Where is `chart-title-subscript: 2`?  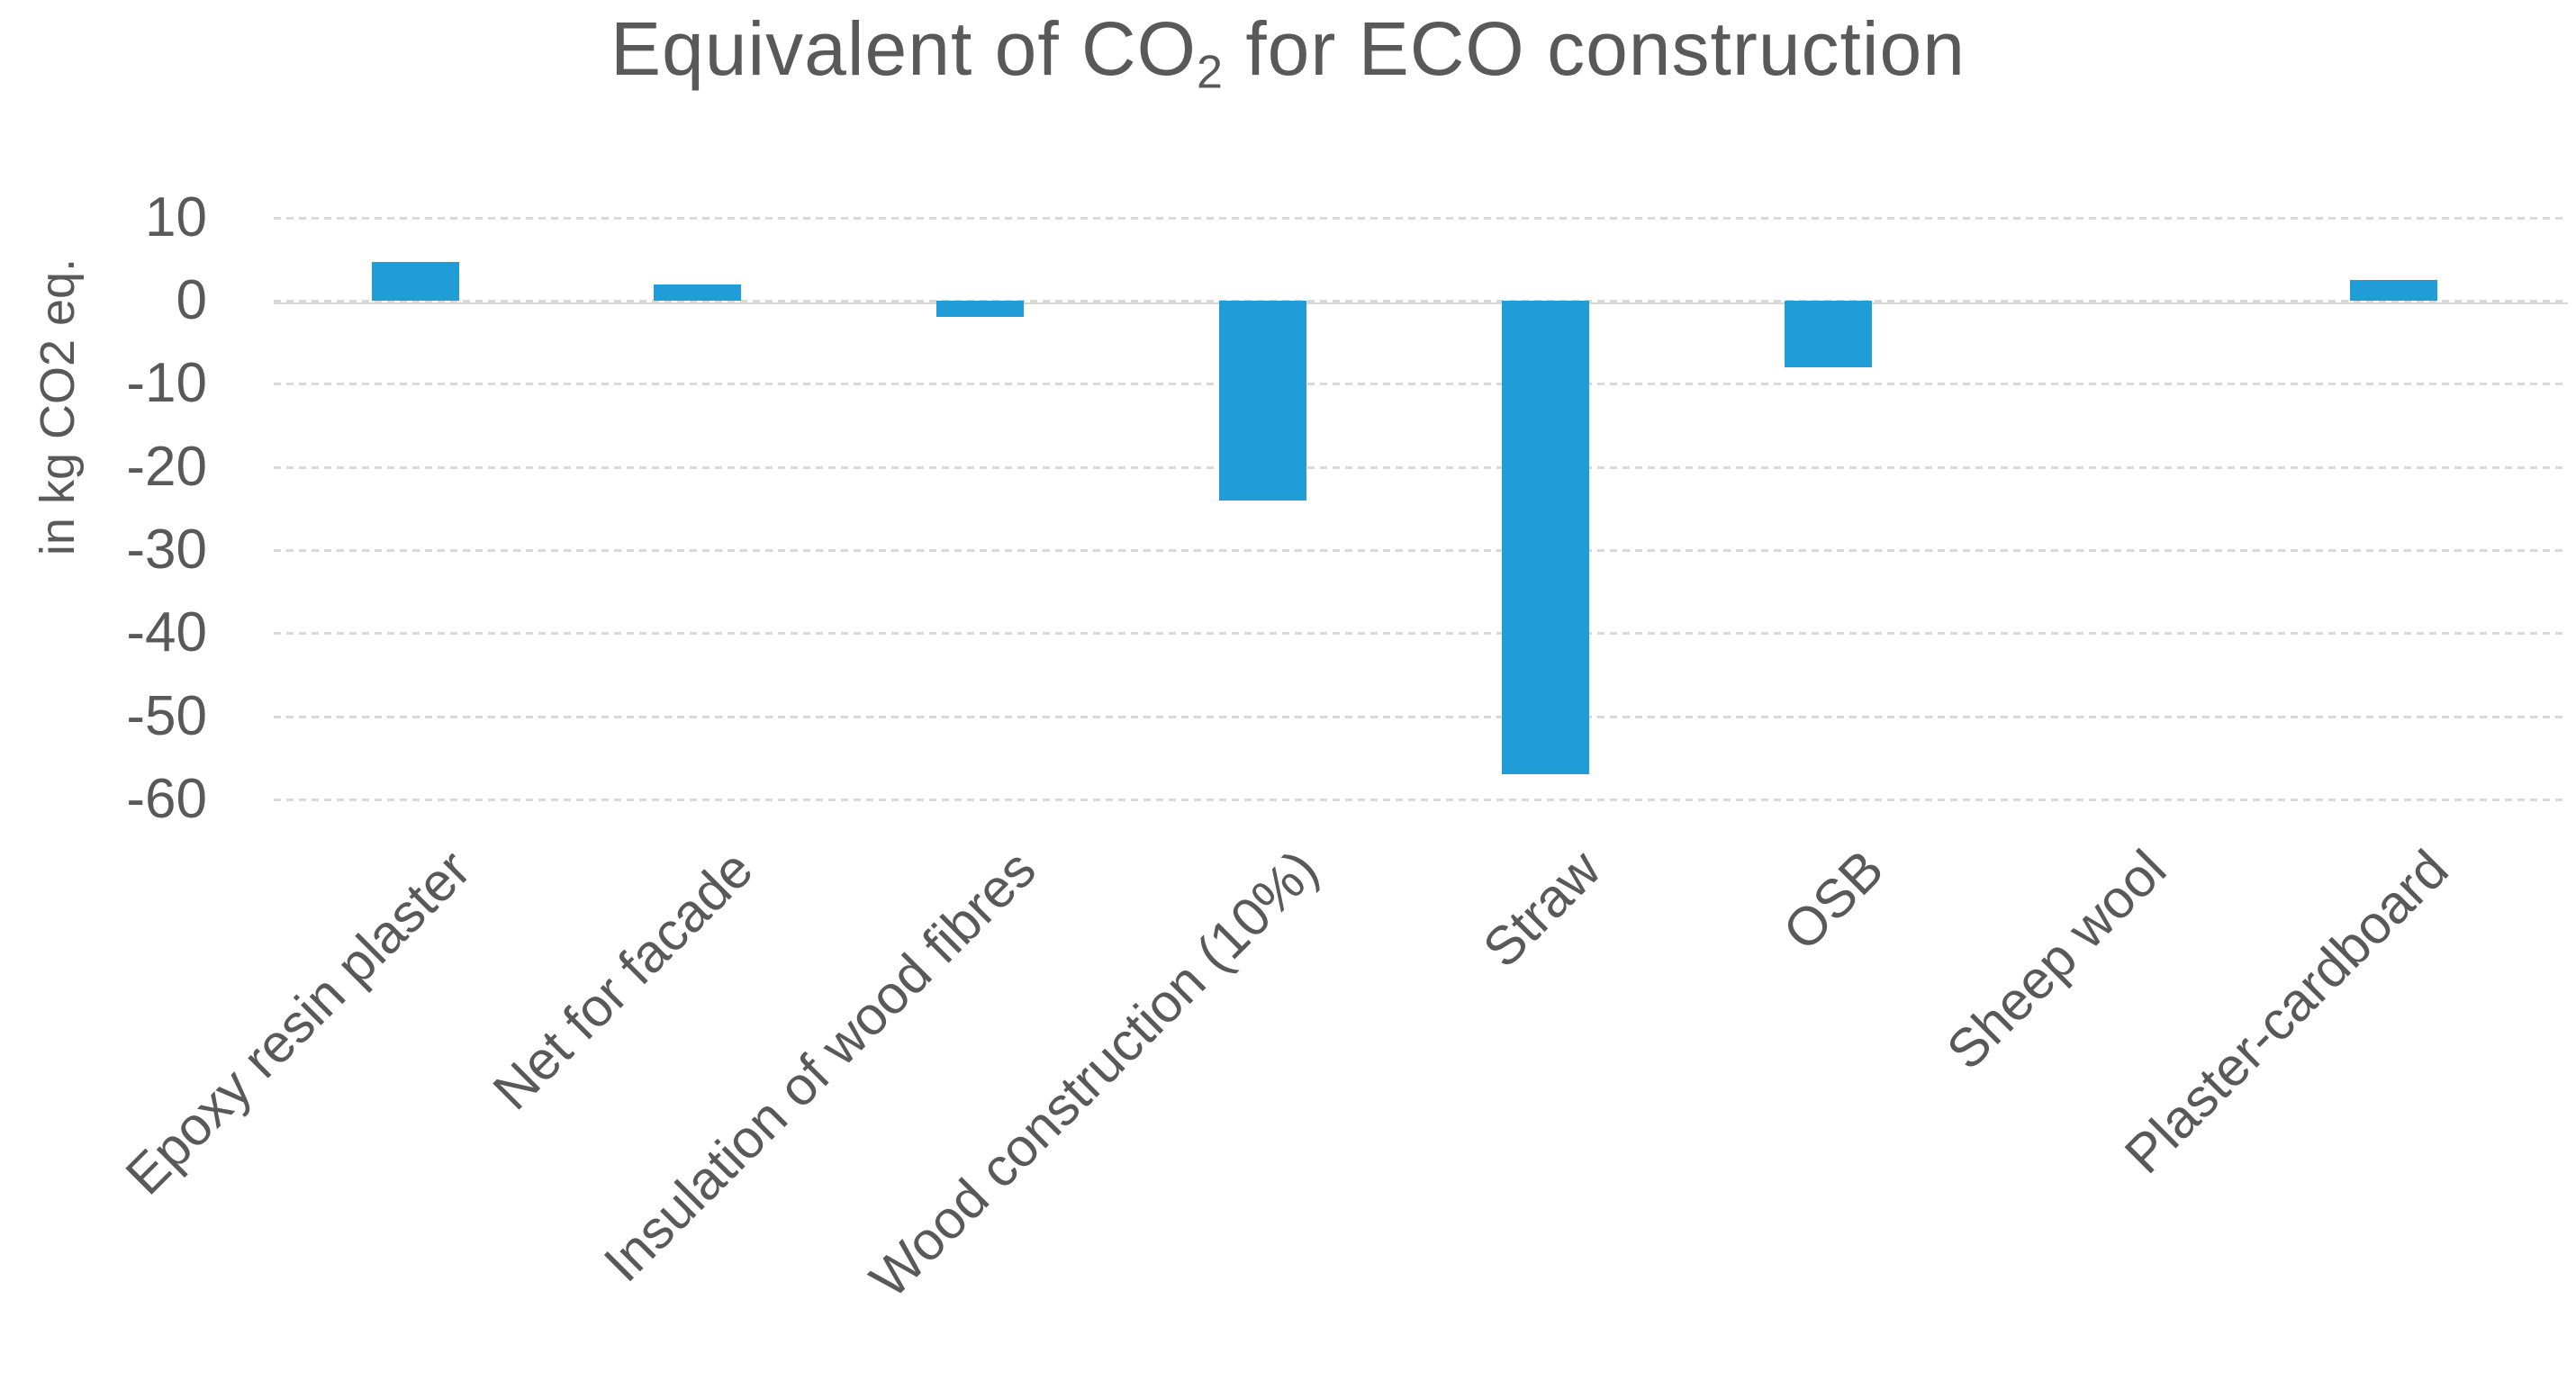
chart-title-subscript: 2 is located at coordinates (1210, 73).